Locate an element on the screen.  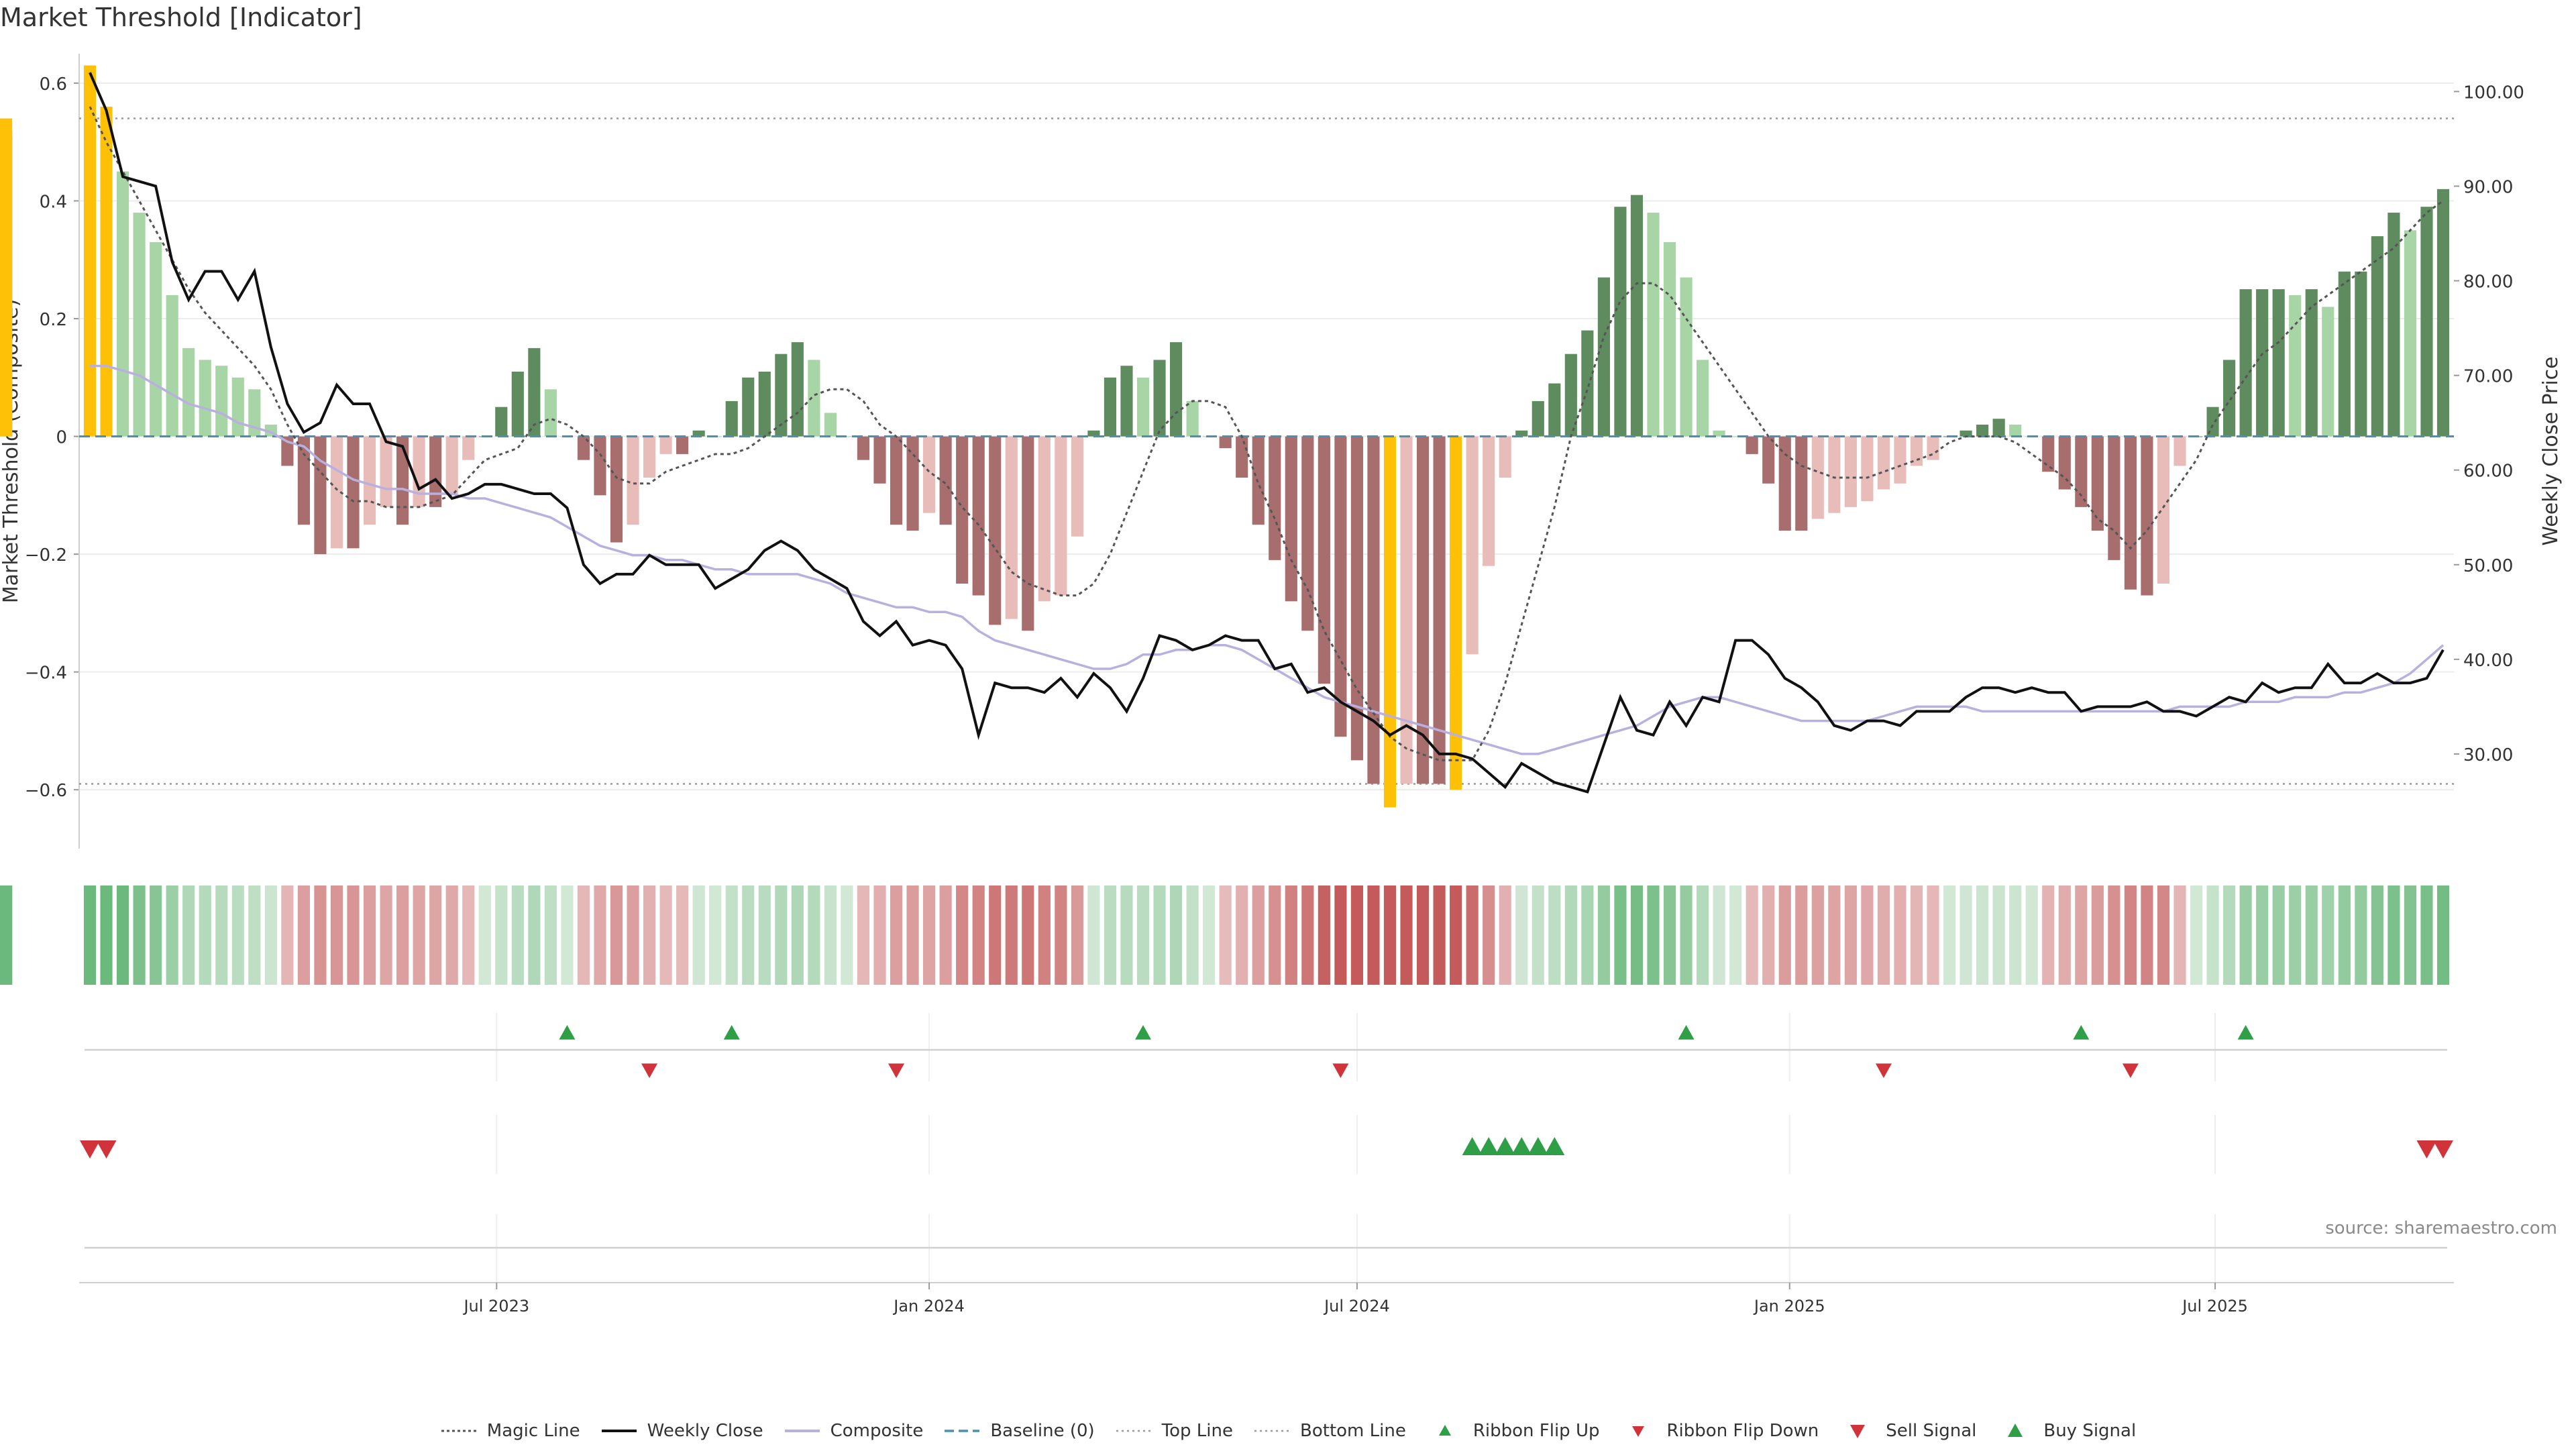
legend-label: Baseline (0) is located at coordinates (1042, 1431).